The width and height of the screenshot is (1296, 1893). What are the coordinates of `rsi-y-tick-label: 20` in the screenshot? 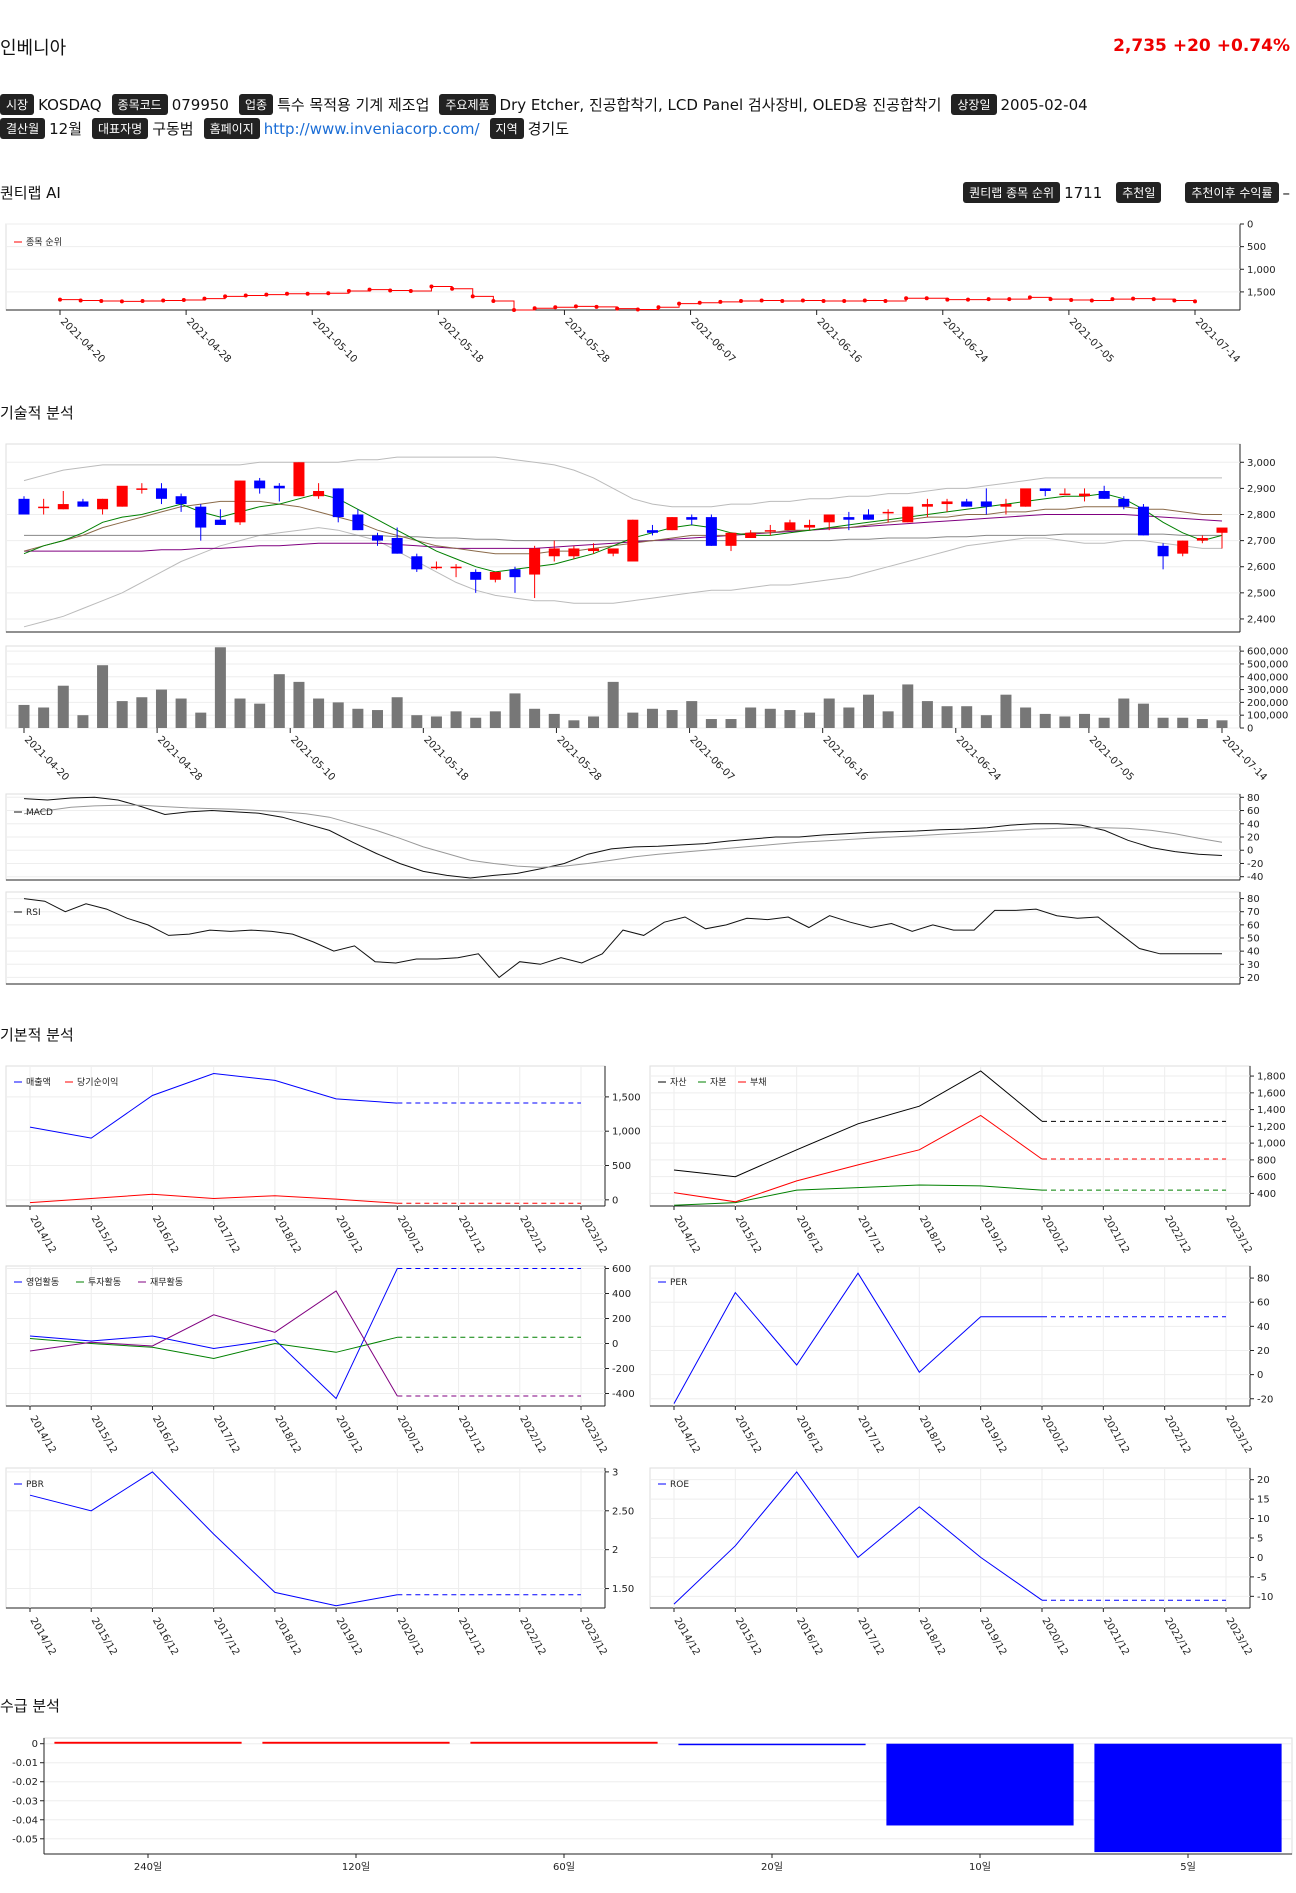 It's located at (1253, 978).